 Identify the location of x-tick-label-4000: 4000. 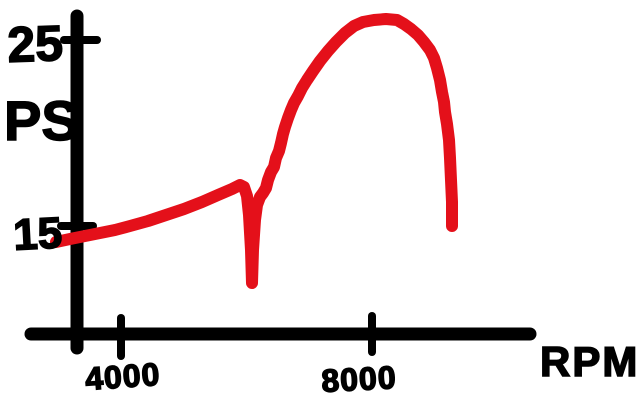
(123, 376).